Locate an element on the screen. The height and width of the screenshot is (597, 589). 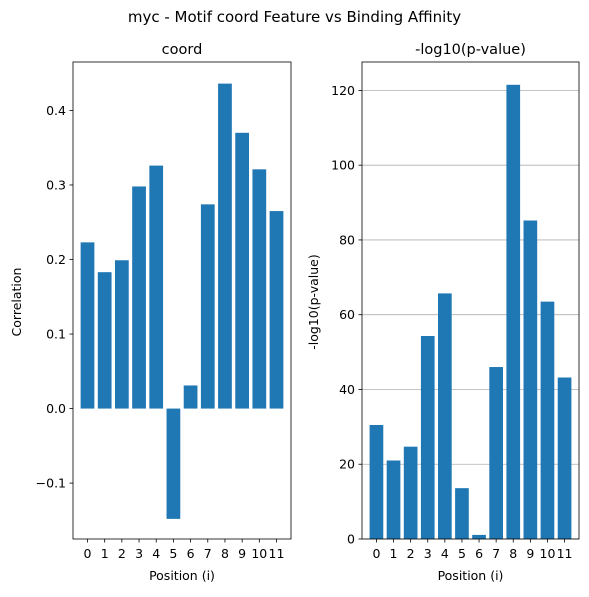
y-tick-label: 80 is located at coordinates (347, 239).